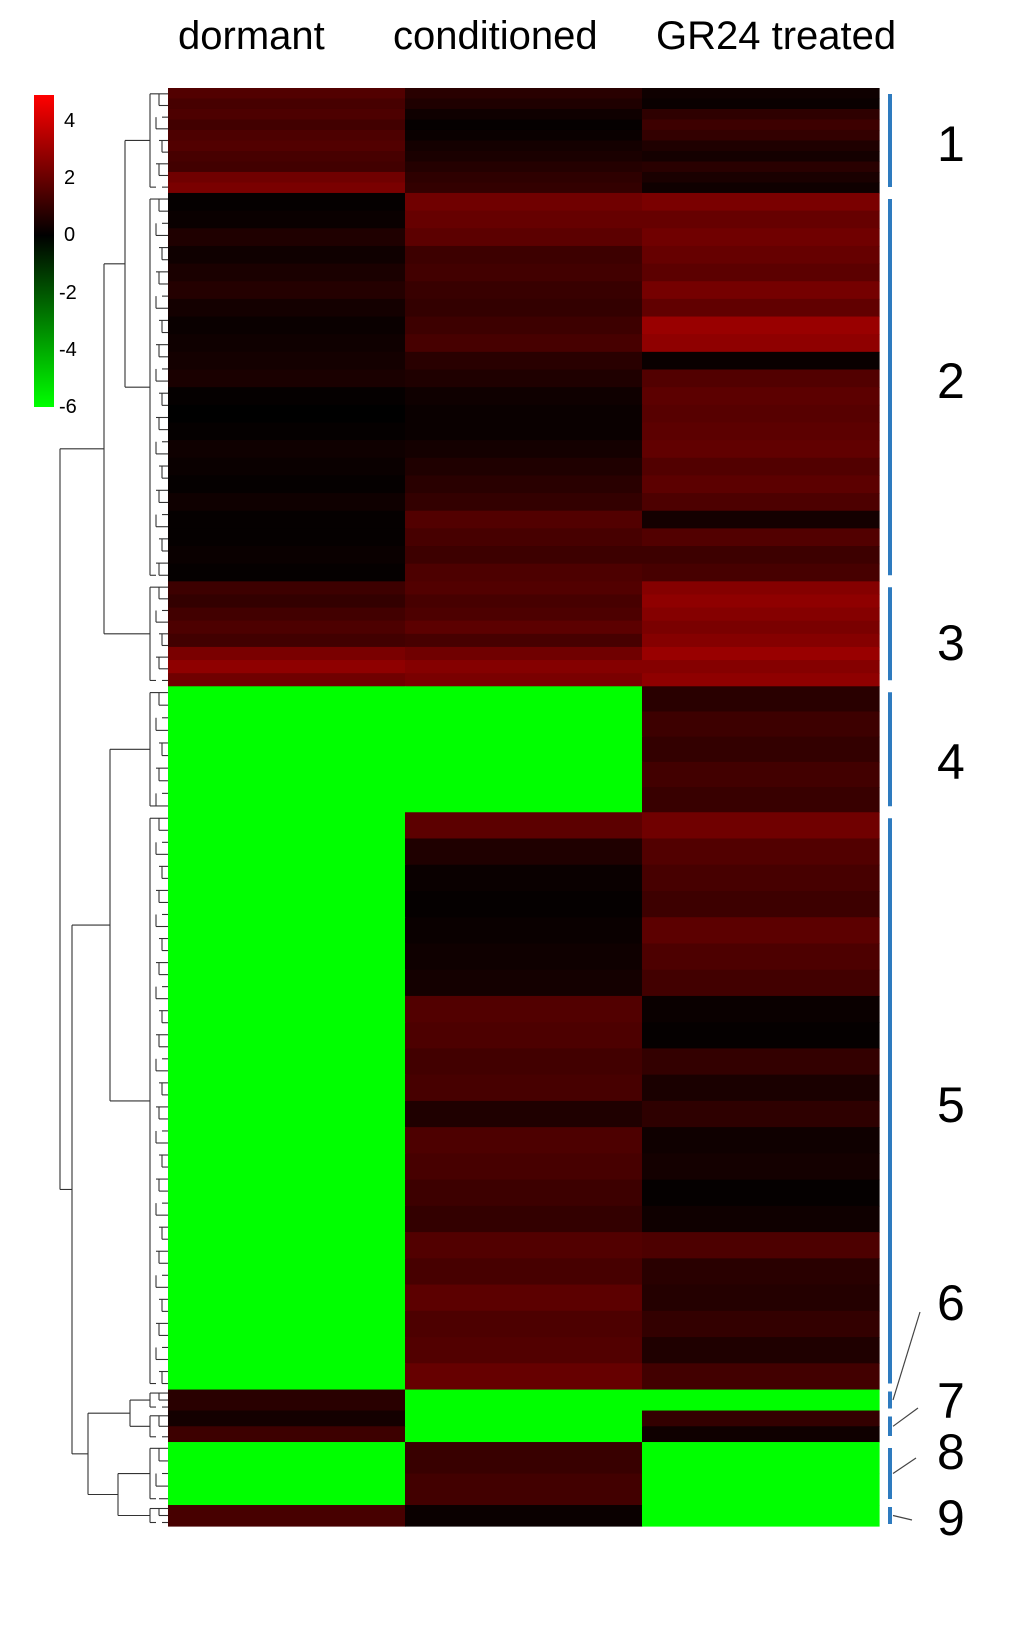  What do you see at coordinates (951, 1303) in the screenshot?
I see `cluster-label: 6` at bounding box center [951, 1303].